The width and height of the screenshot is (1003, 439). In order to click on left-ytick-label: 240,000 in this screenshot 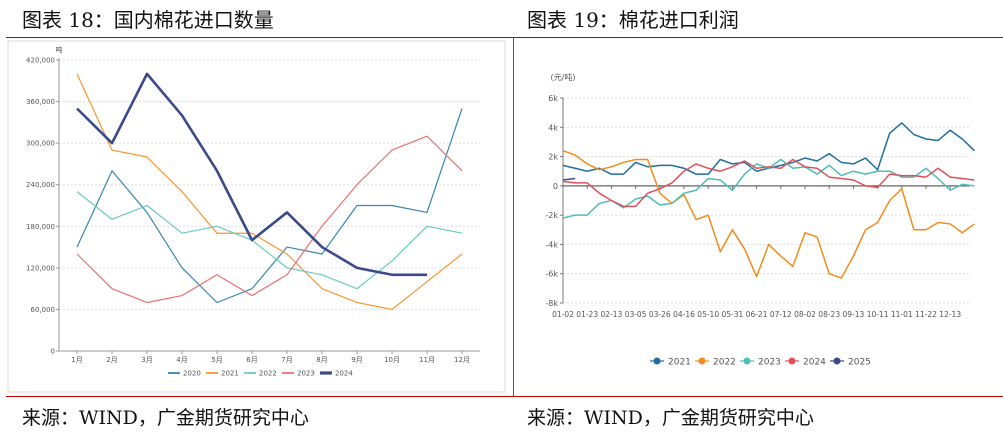, I will do `click(40, 185)`.